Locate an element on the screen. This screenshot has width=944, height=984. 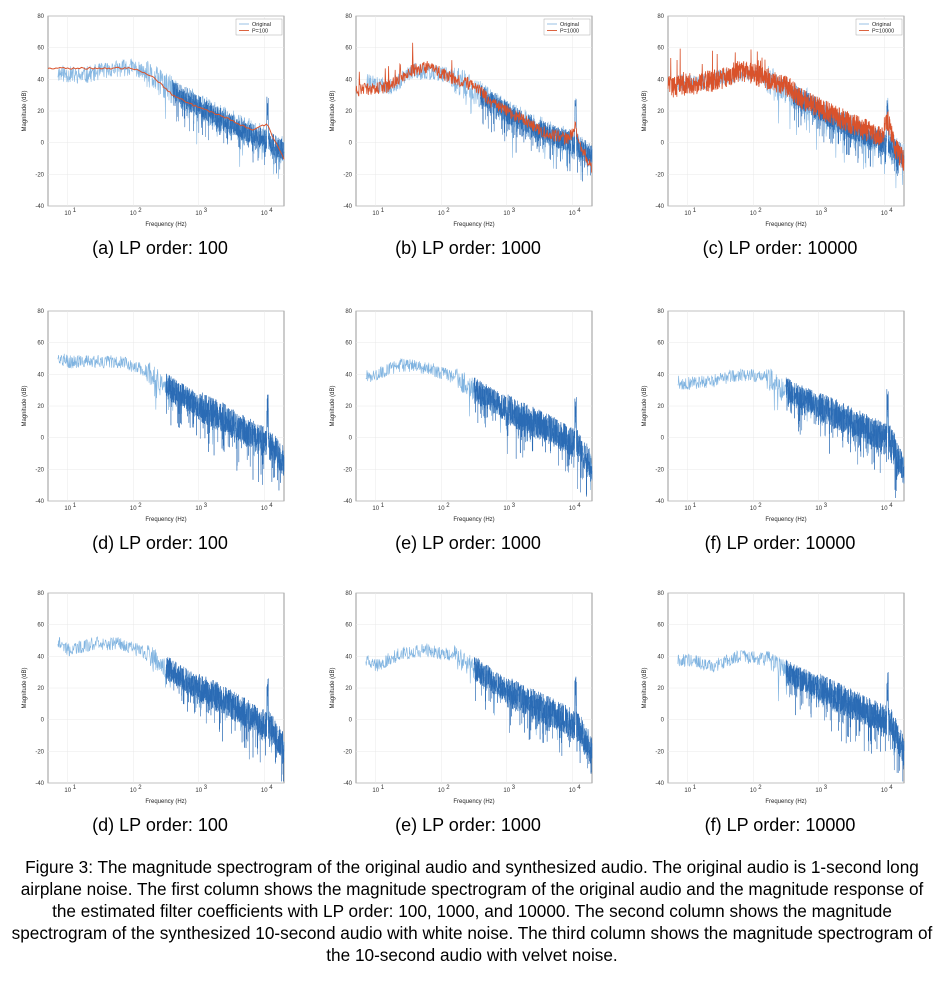
caption-e2: (e) LP order: 1000 is located at coordinates (468, 825).